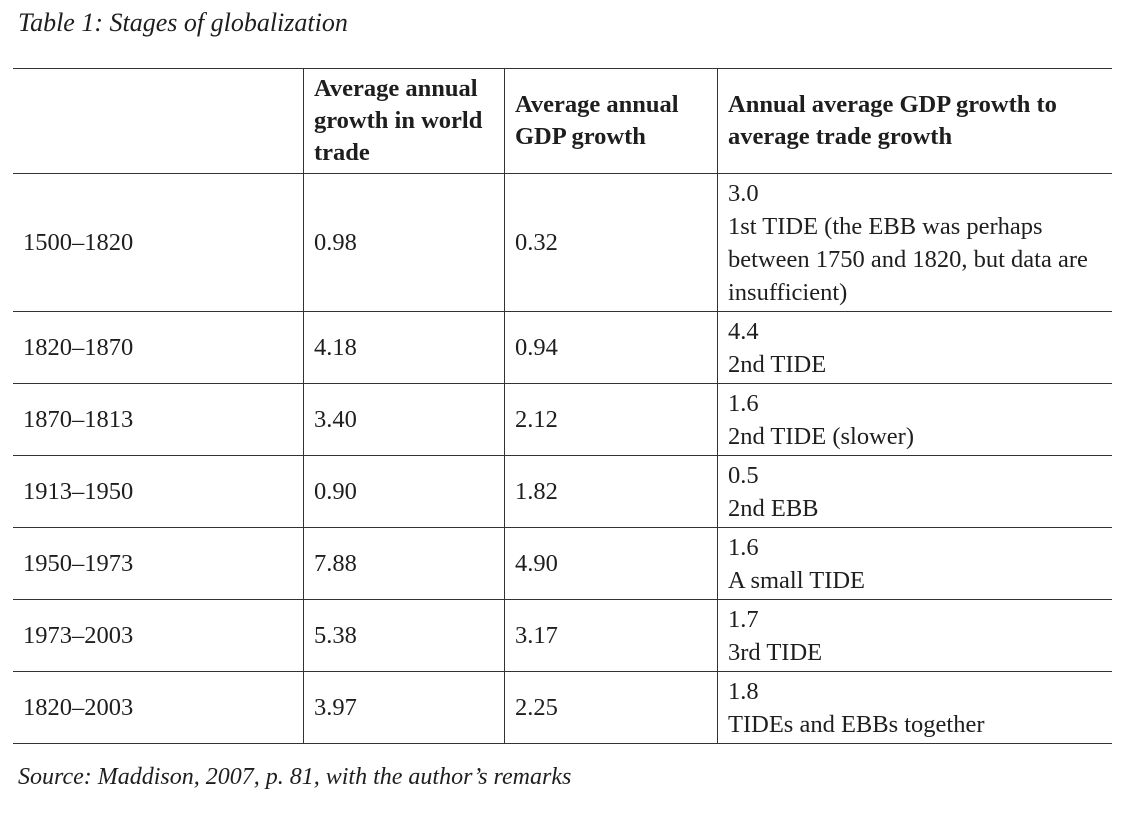 This screenshot has height=822, width=1126. I want to click on table-row: 1973–2003 5.38 3.17 1.7 3rd TIDE, so click(562, 635).